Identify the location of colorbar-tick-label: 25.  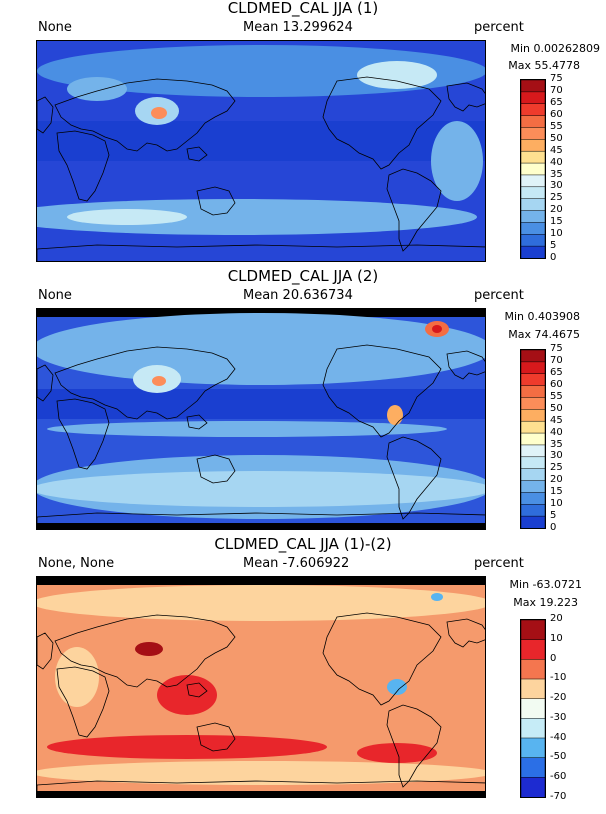
(556, 198).